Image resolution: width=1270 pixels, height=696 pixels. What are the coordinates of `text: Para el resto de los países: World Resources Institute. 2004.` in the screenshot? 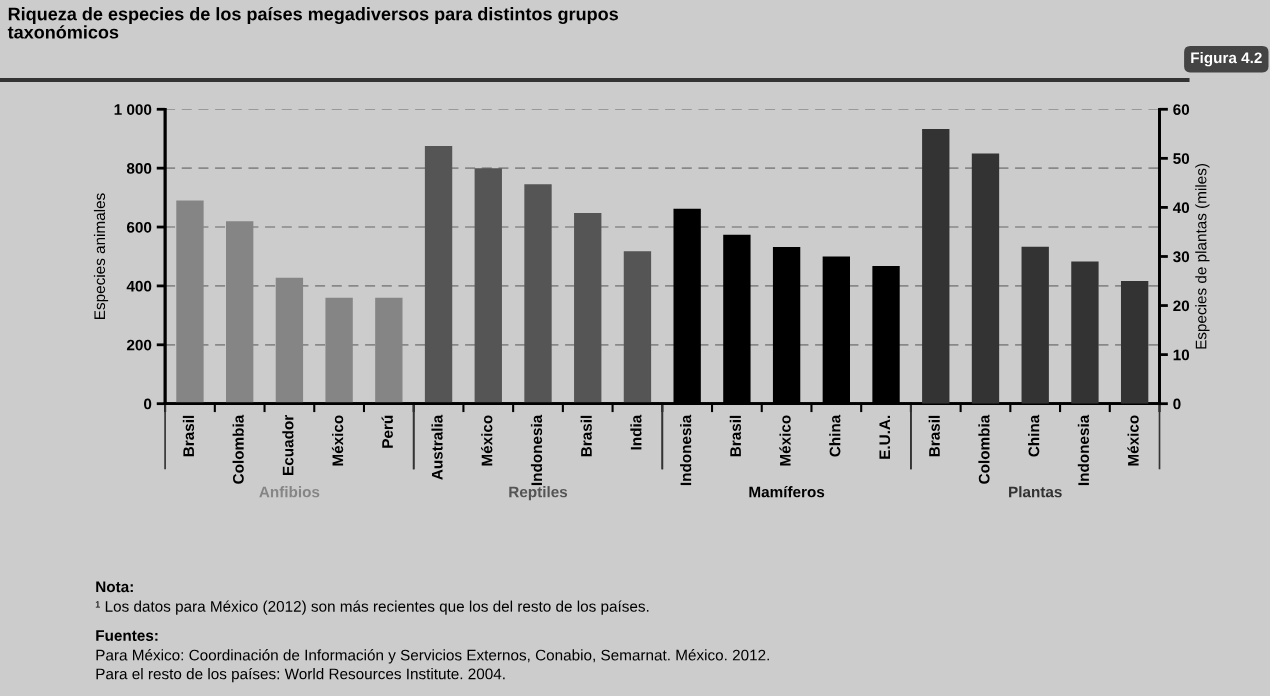 It's located at (300, 675).